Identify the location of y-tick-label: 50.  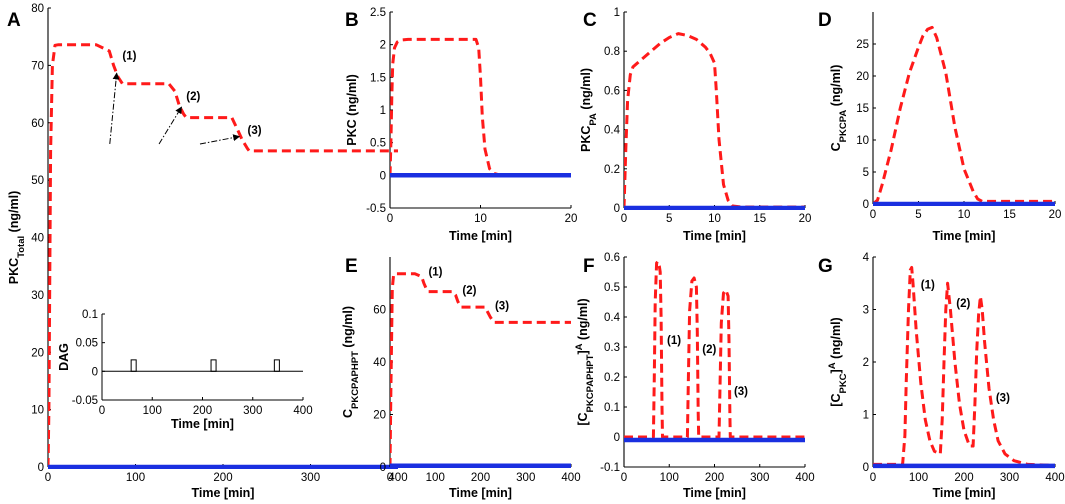
(37, 181).